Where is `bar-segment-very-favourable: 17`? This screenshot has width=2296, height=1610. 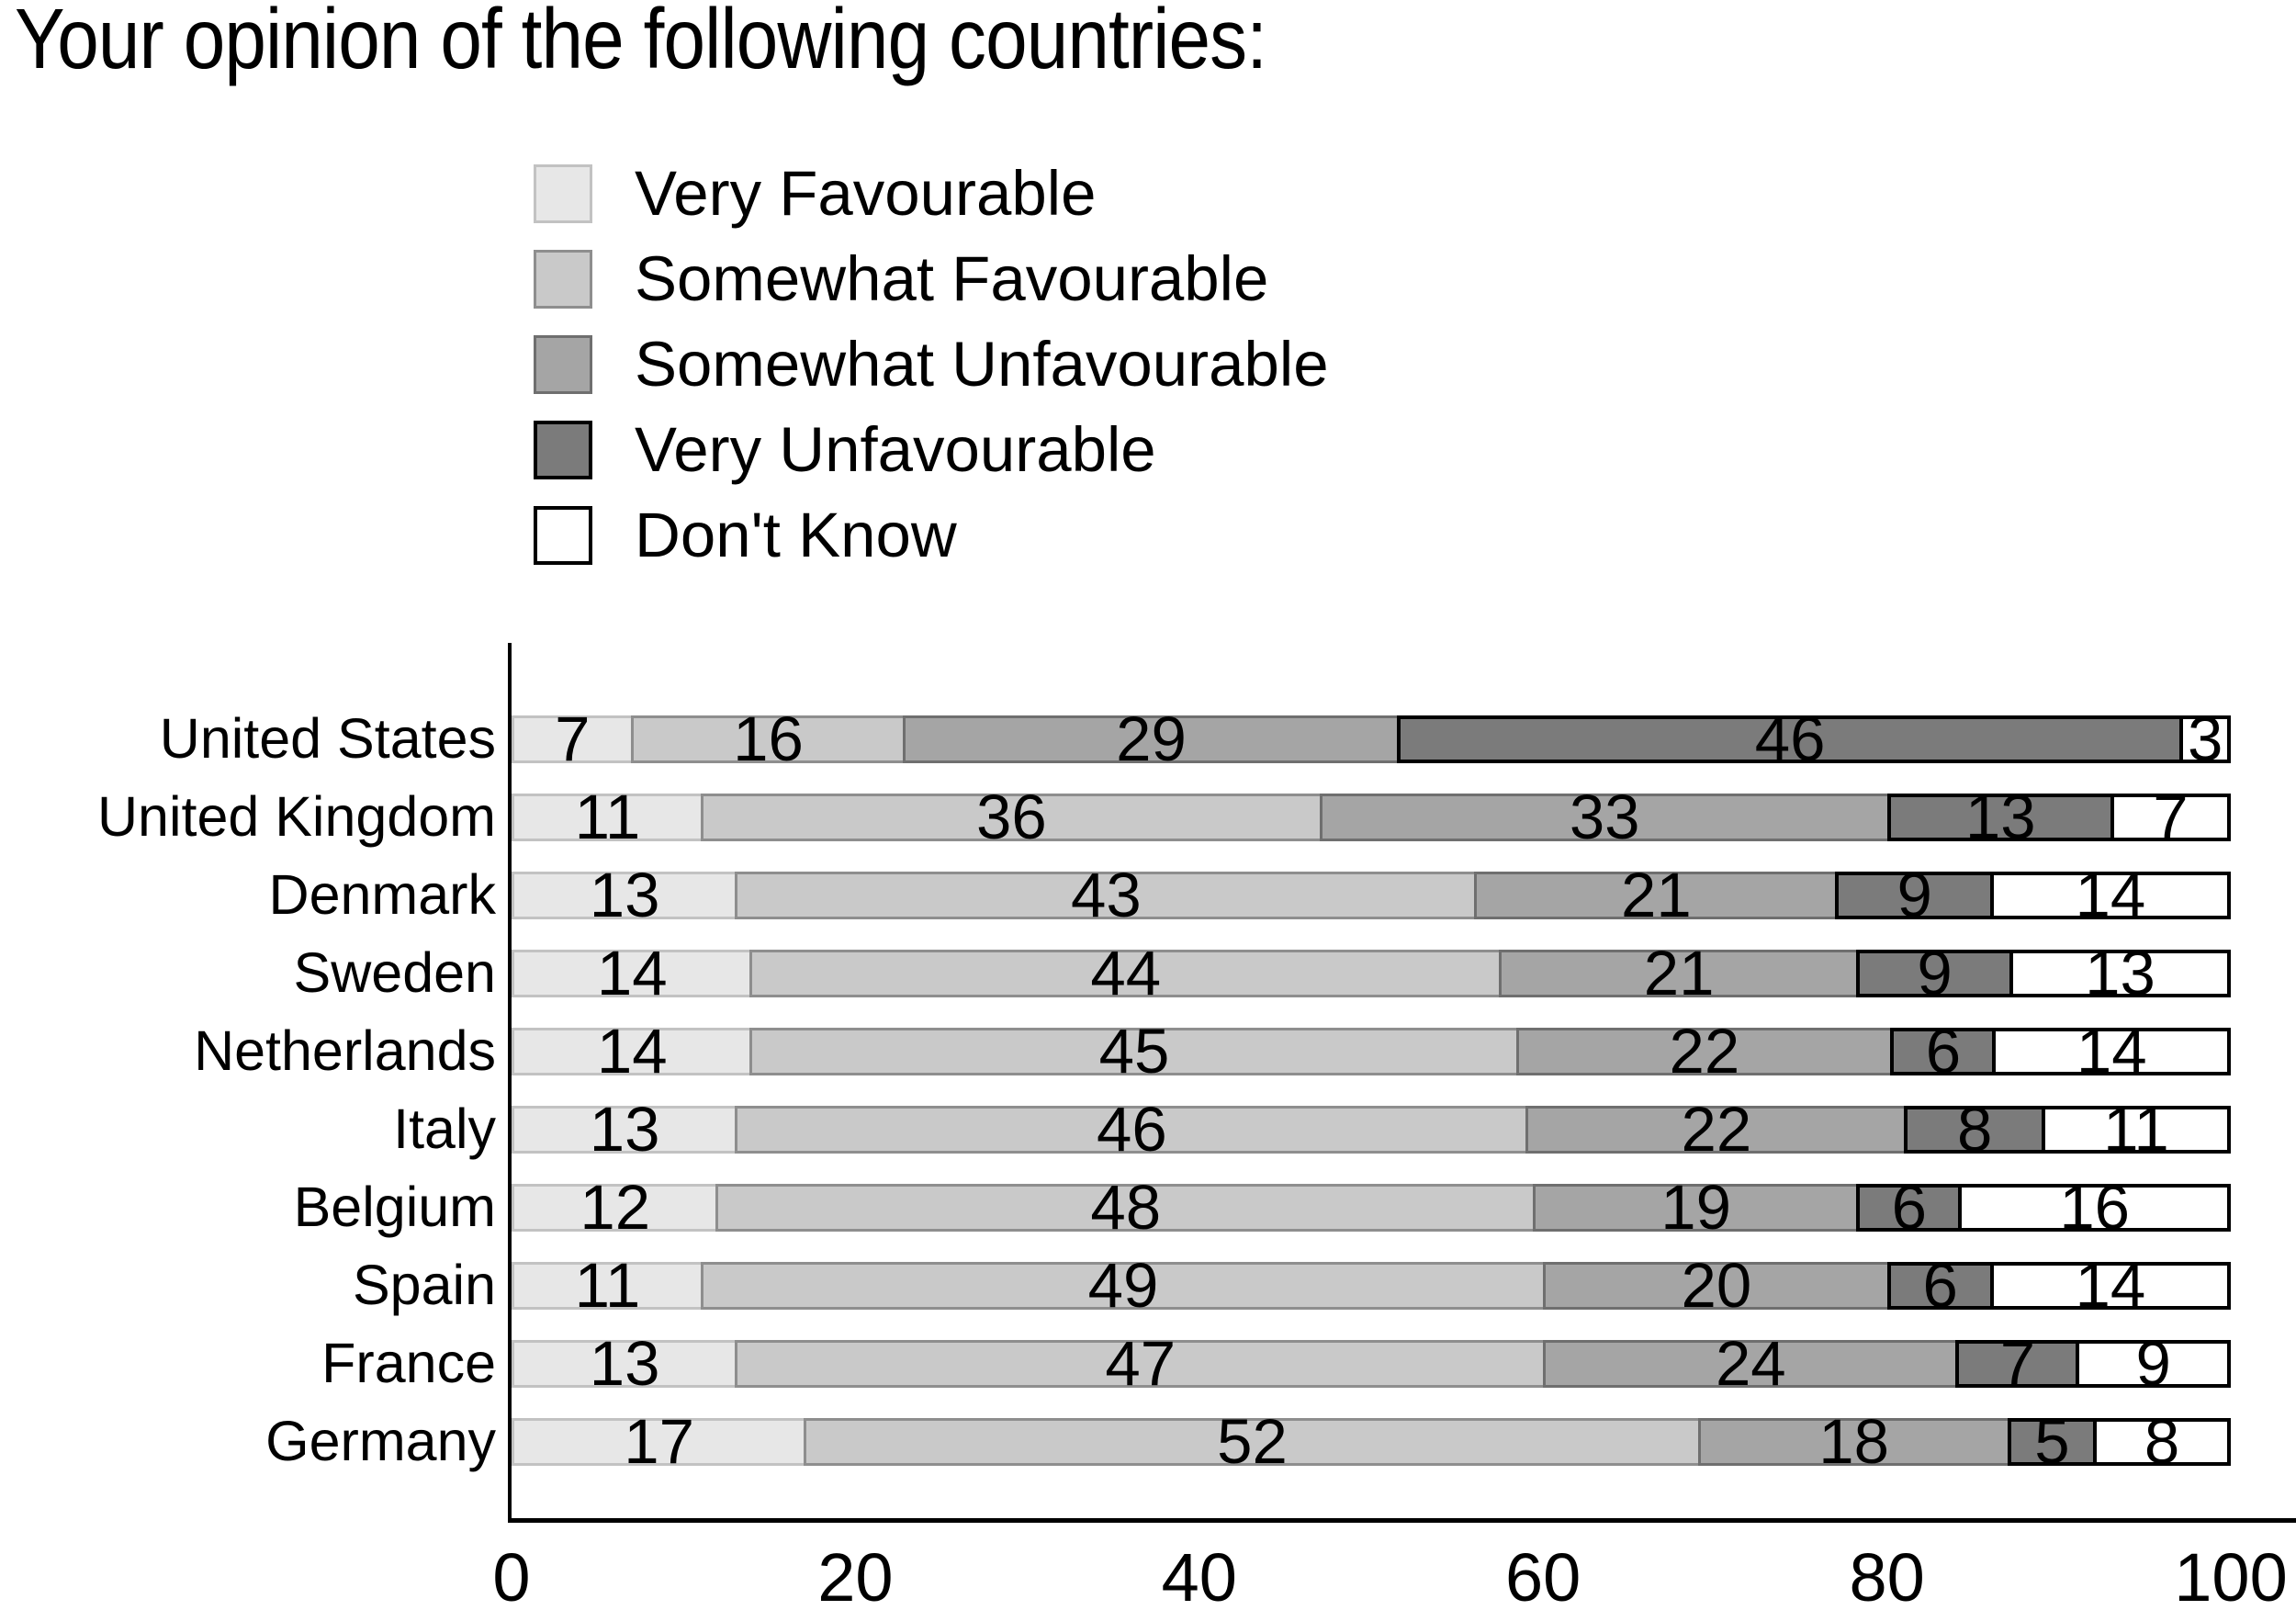
bar-segment-very-favourable: 17 is located at coordinates (658, 1441).